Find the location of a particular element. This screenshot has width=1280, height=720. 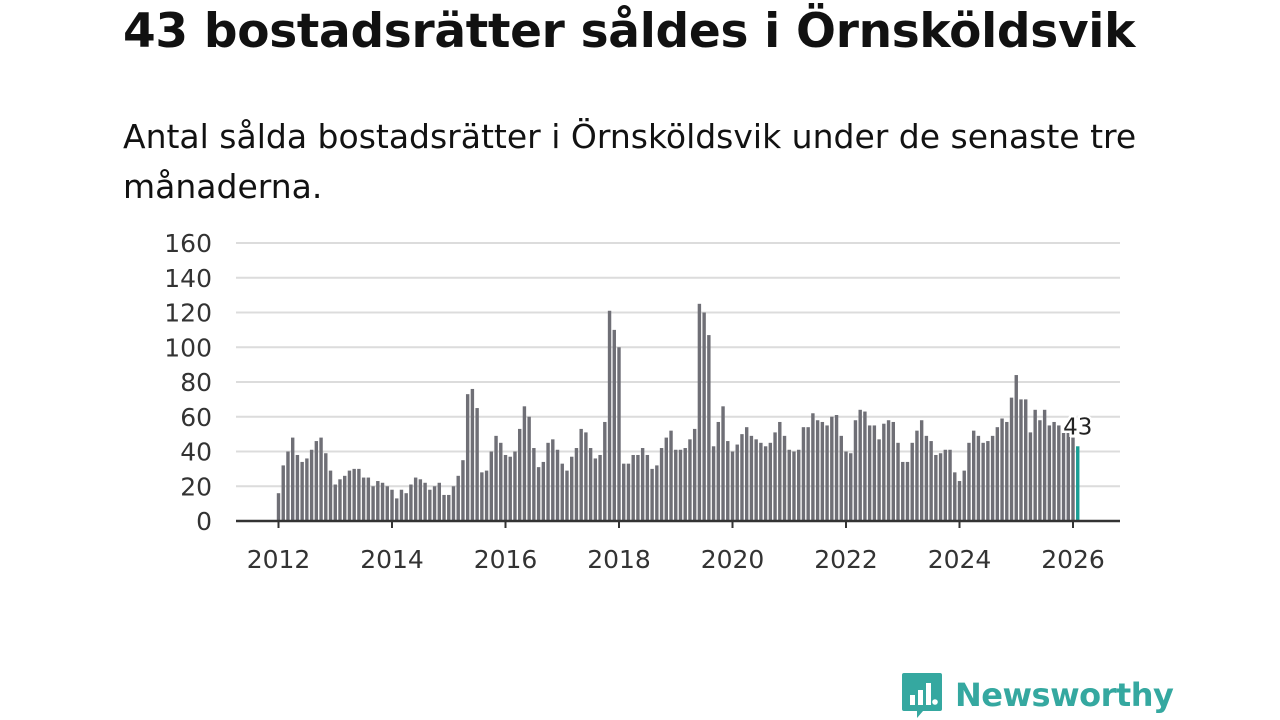

y-tick-label: 140 is located at coordinates (188, 278).